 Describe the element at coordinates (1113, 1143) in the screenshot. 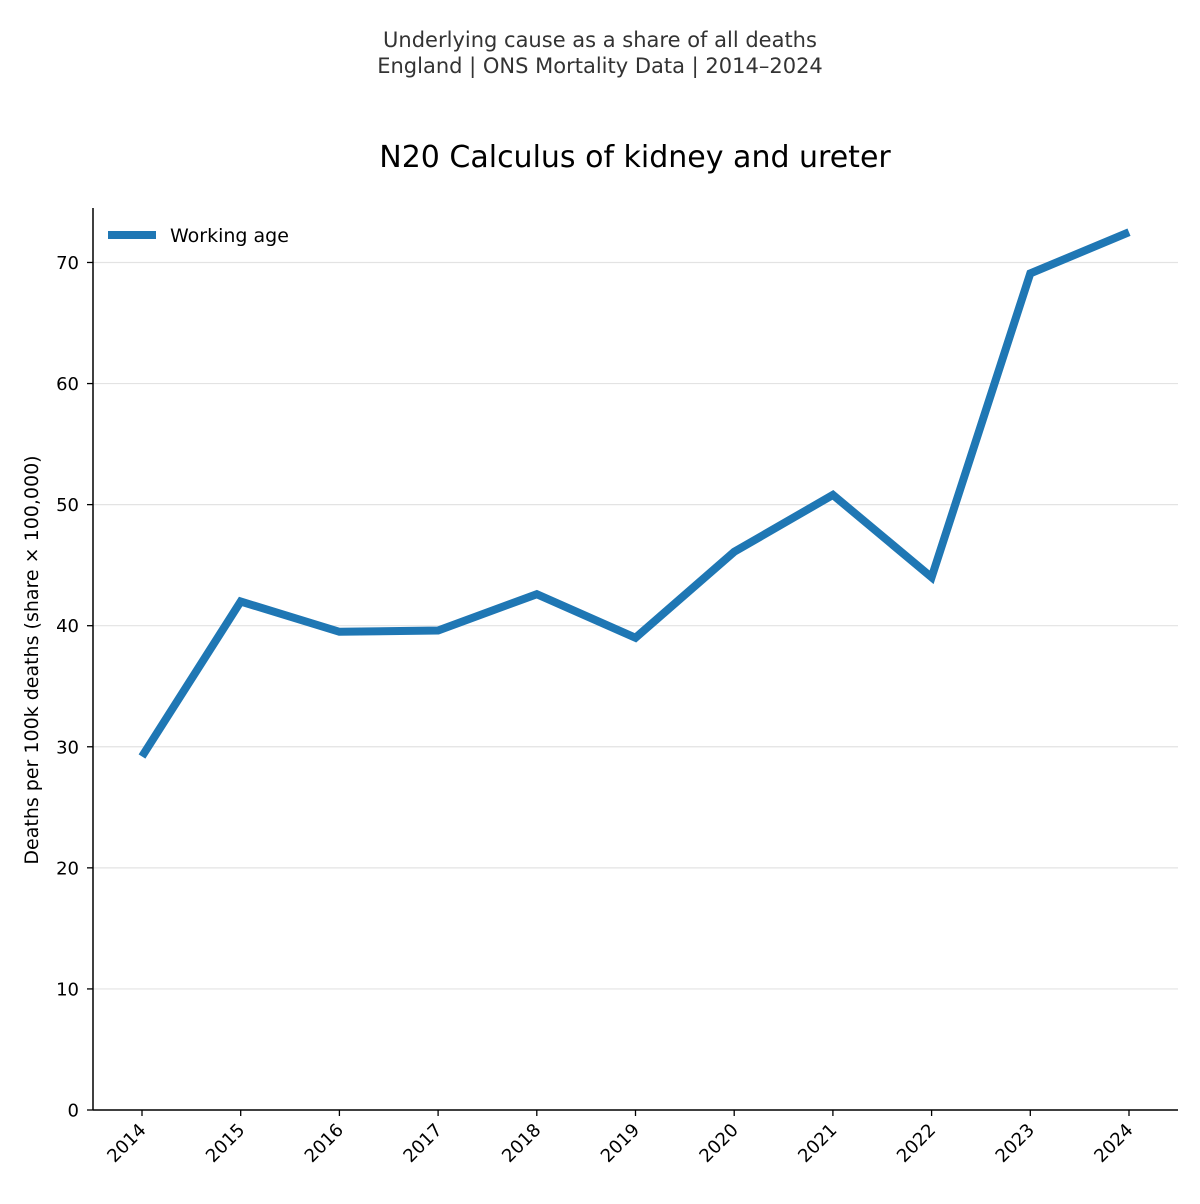

I see `x-tick-label: 2024` at that location.